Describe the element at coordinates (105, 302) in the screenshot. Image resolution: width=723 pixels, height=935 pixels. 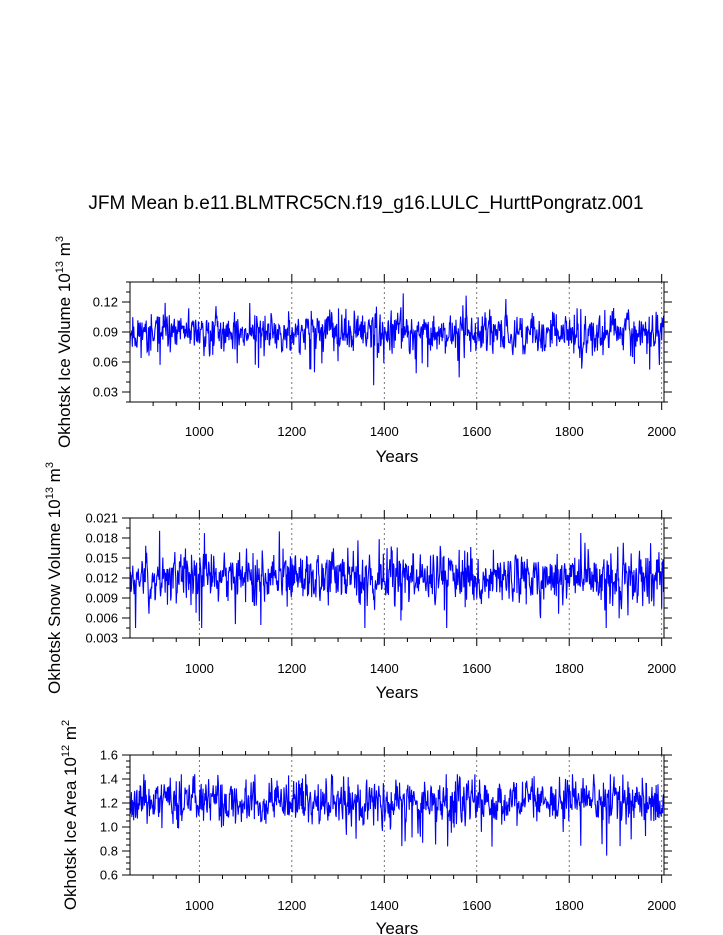
I see `y-tick-label: 0.12` at that location.